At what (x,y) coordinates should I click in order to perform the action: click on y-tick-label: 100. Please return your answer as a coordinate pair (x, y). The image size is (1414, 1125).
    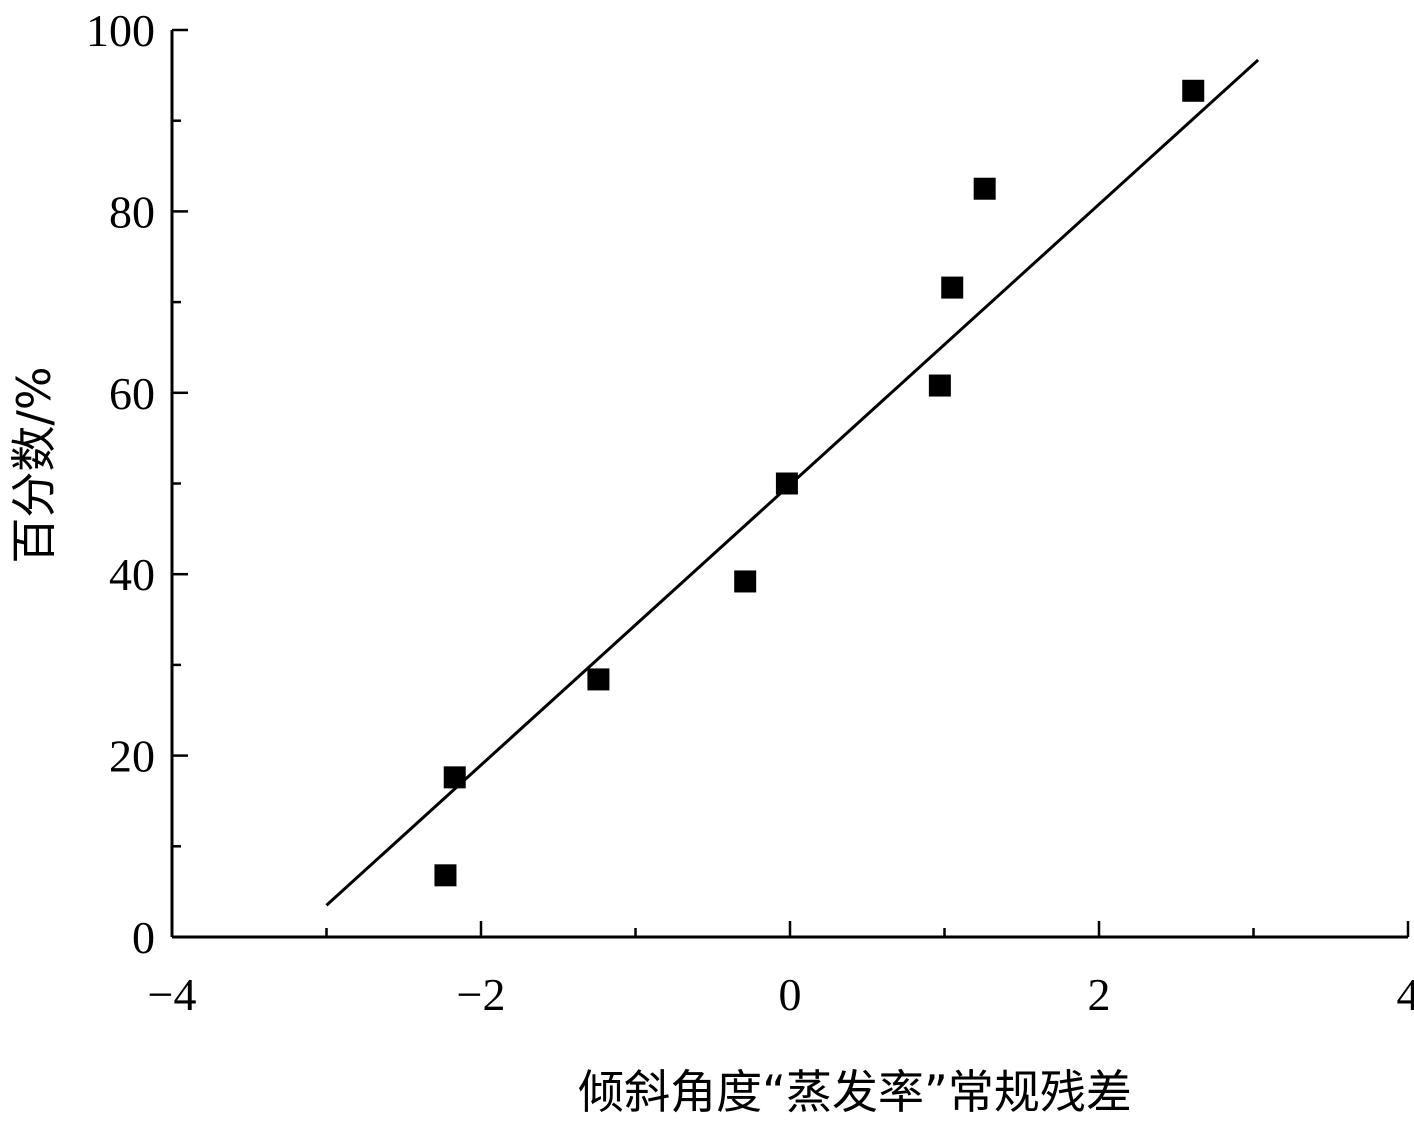
    Looking at the image, I should click on (120, 30).